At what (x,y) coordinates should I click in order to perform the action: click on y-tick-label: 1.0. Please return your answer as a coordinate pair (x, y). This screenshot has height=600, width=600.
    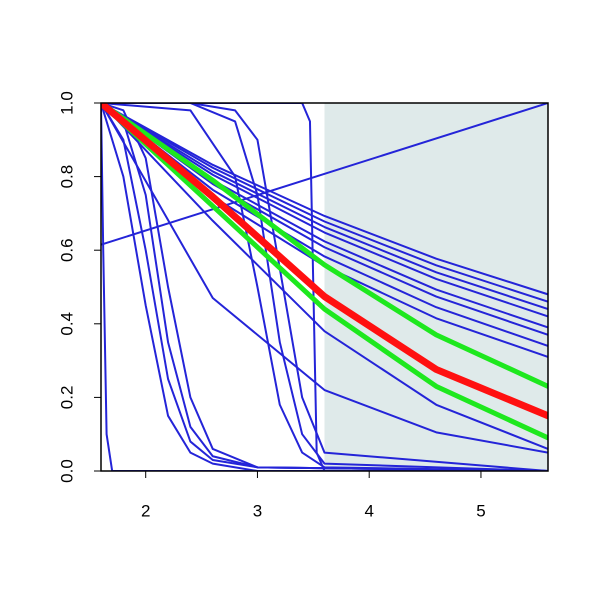
    Looking at the image, I should click on (66, 103).